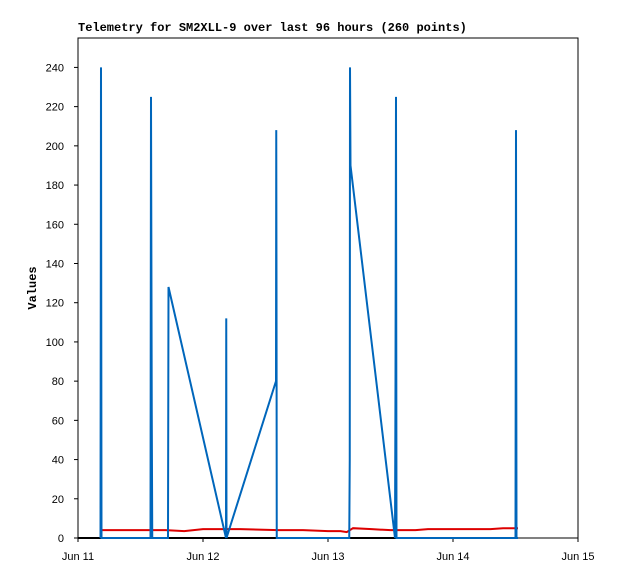  I want to click on y-tick-label: 0, so click(61, 539).